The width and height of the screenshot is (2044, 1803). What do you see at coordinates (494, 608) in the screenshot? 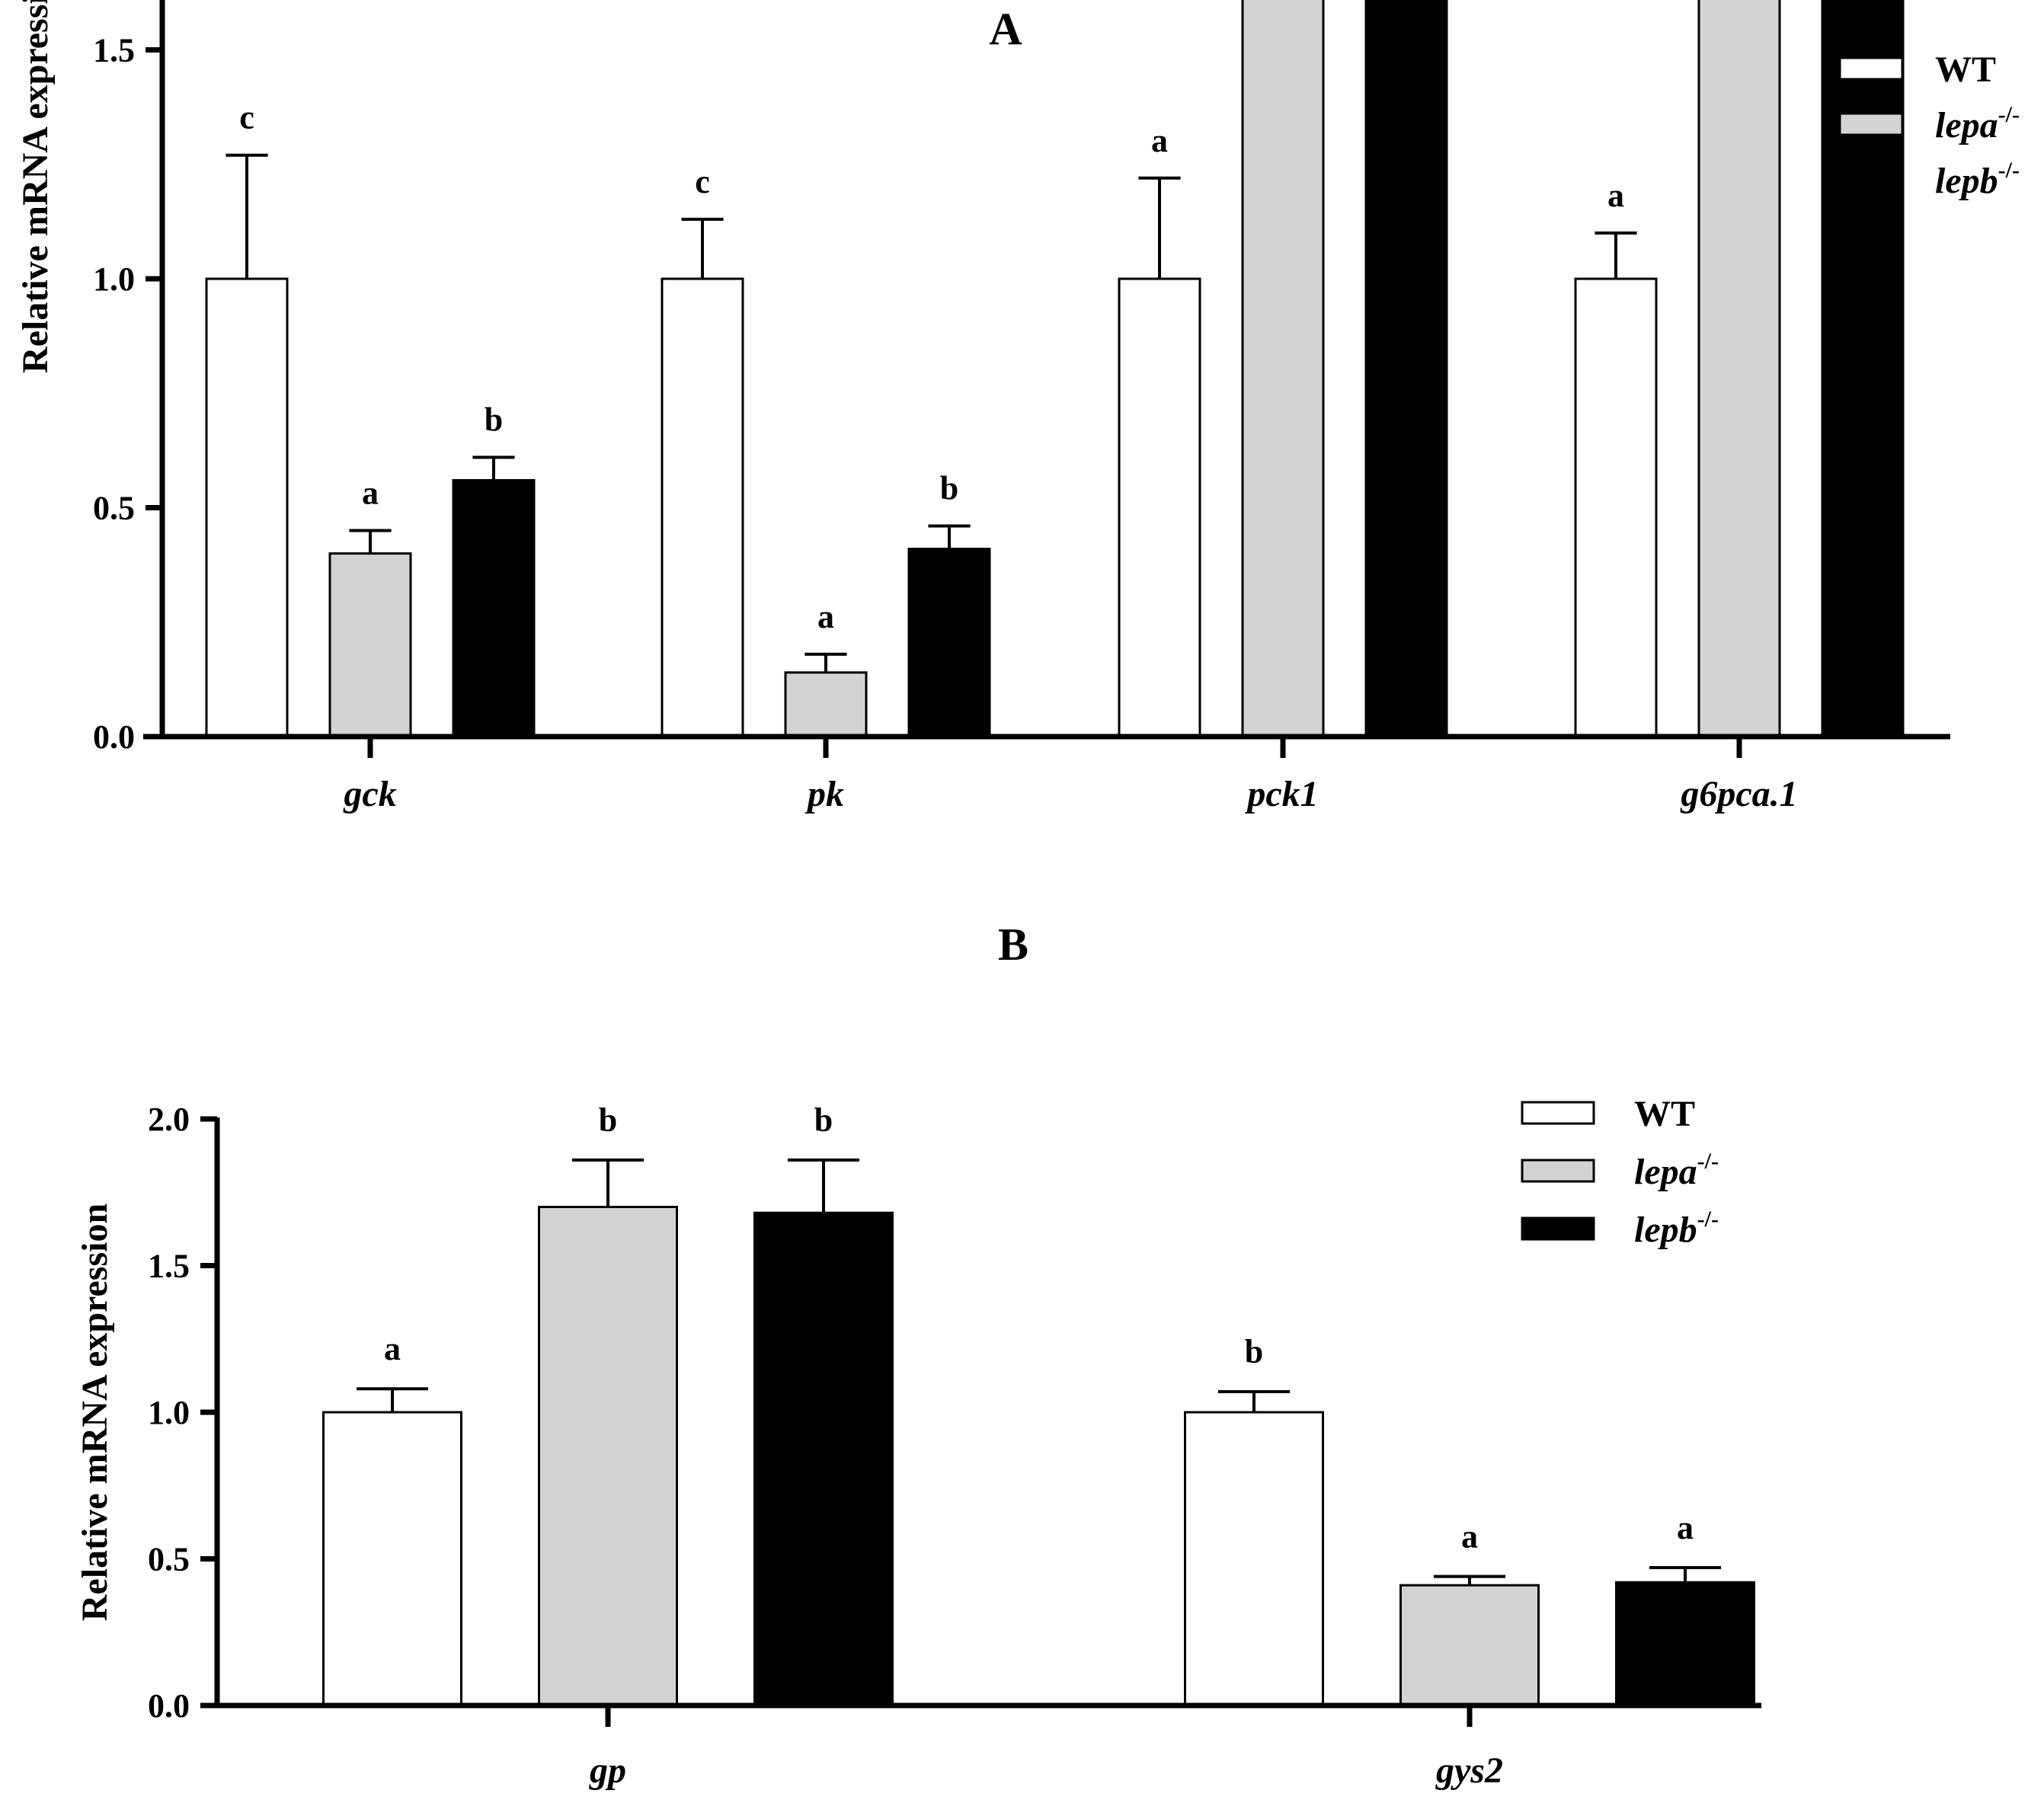
I see `bar-lepb-gck` at bounding box center [494, 608].